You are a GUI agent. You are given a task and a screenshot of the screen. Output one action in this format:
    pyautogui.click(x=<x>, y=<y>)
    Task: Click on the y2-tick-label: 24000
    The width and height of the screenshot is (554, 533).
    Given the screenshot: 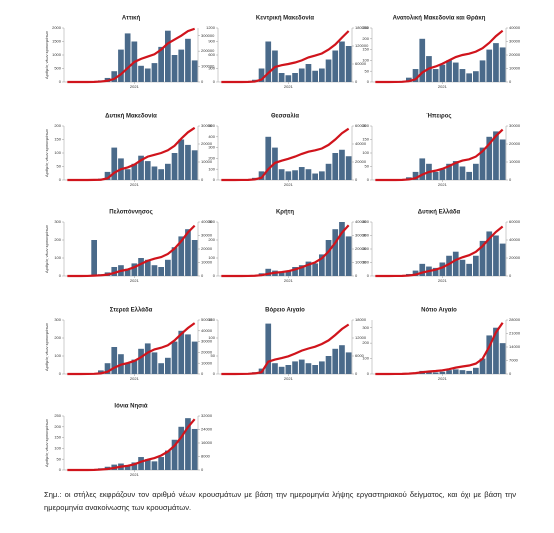 What is the action you would take?
    pyautogui.click(x=207, y=429)
    